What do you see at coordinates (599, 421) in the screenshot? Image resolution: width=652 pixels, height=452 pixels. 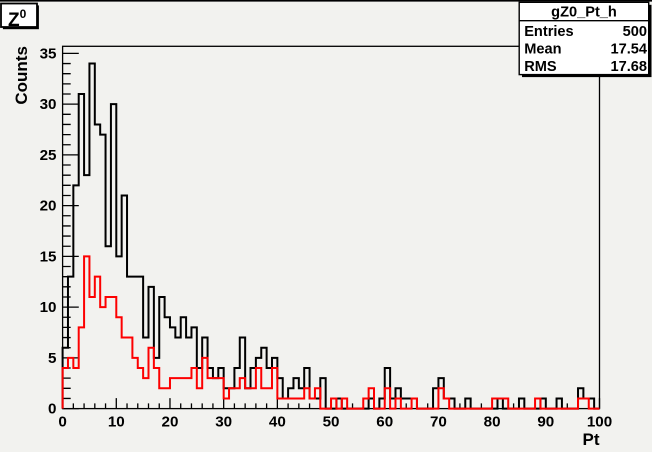 I see `svg-text: 100` at bounding box center [599, 421].